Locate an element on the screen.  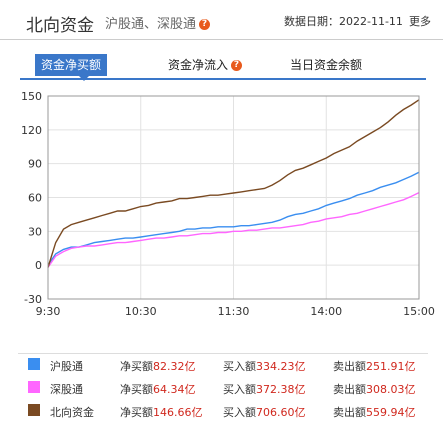
legend-row-north: 北向资金 净买额146.66亿 买入额706.60亿 卖出额559.94亿 is located at coordinates (223, 411).